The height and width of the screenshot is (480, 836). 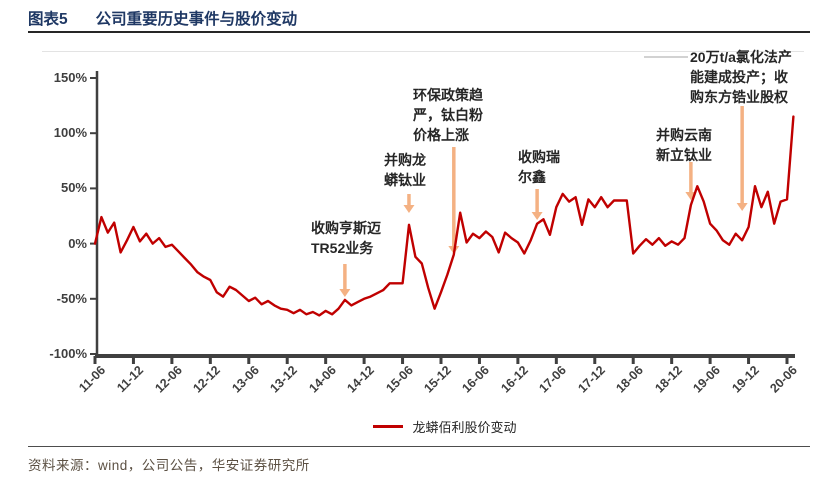 I want to click on legend-line-swatch, so click(x=388, y=426).